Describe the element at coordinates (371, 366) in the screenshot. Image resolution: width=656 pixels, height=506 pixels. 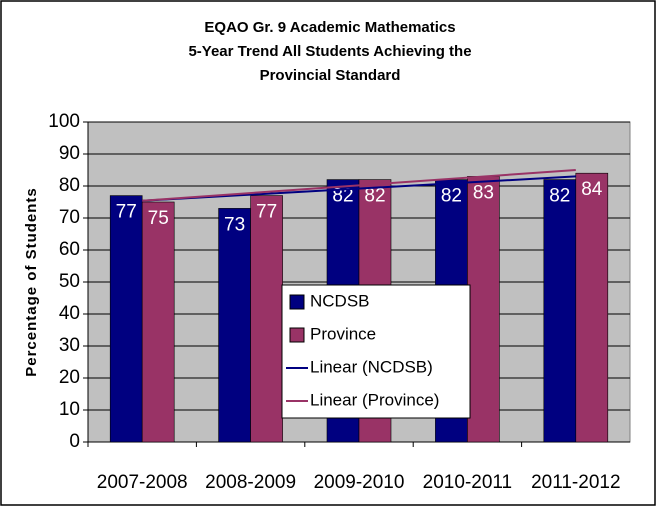
I see `legend-label: Linear (NCDSB)` at that location.